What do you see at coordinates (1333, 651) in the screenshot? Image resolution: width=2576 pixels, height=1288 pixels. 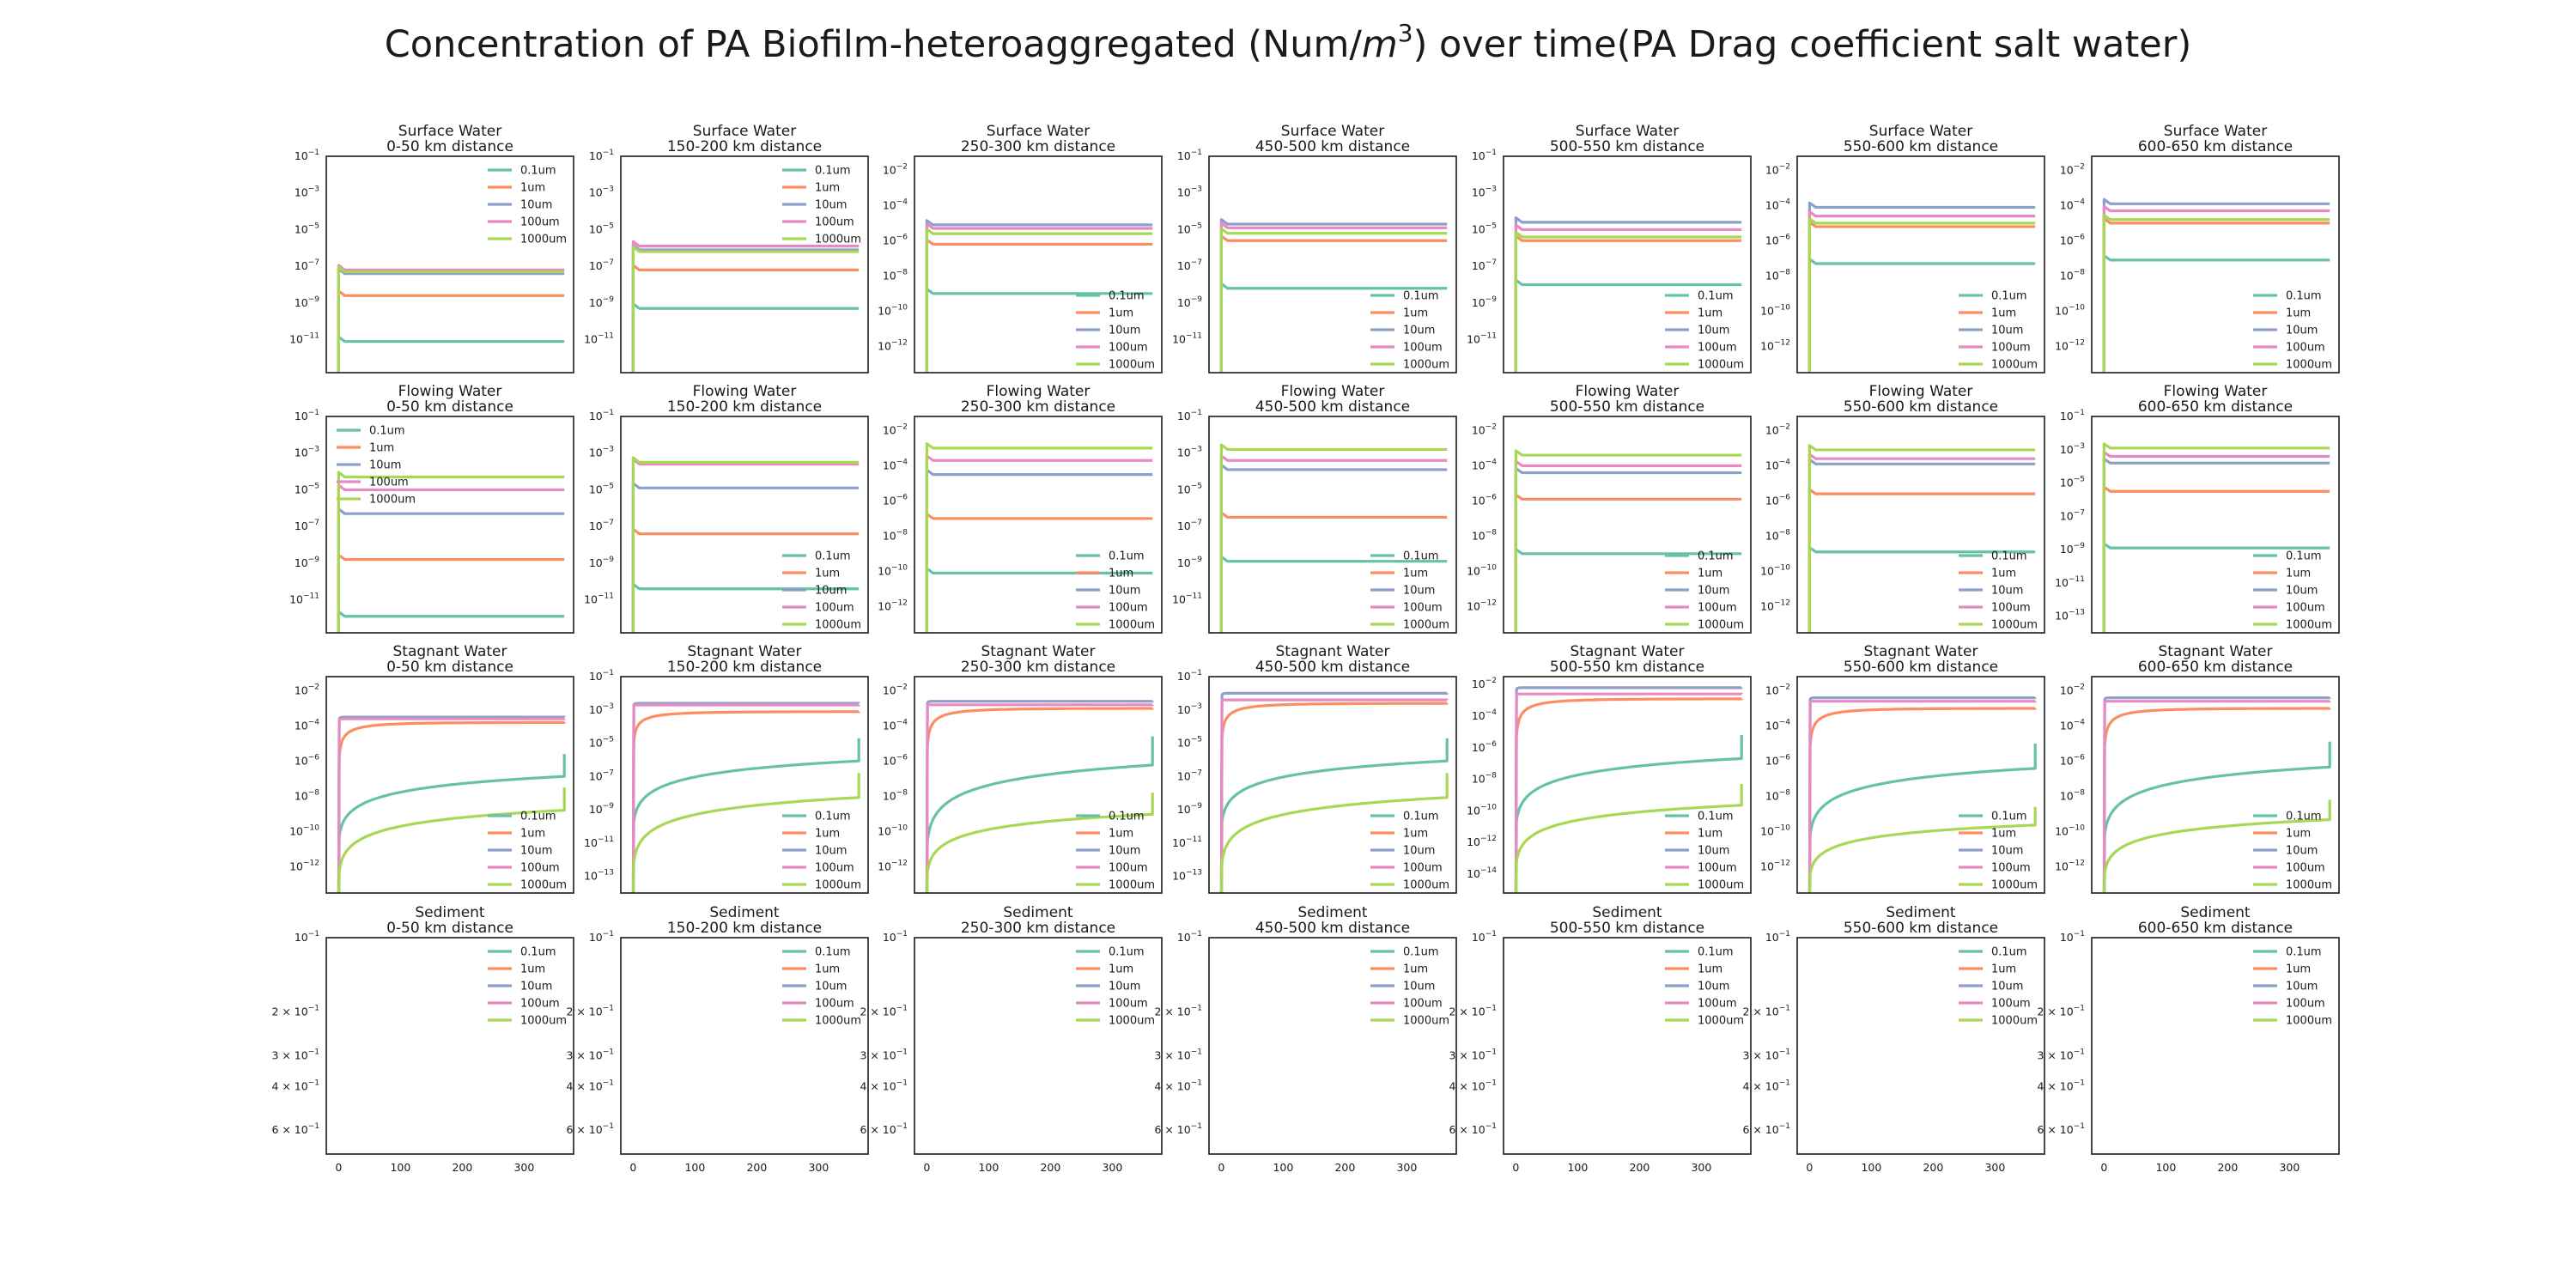 I see `subplot-title-compartment: Stagnant Water` at bounding box center [1333, 651].